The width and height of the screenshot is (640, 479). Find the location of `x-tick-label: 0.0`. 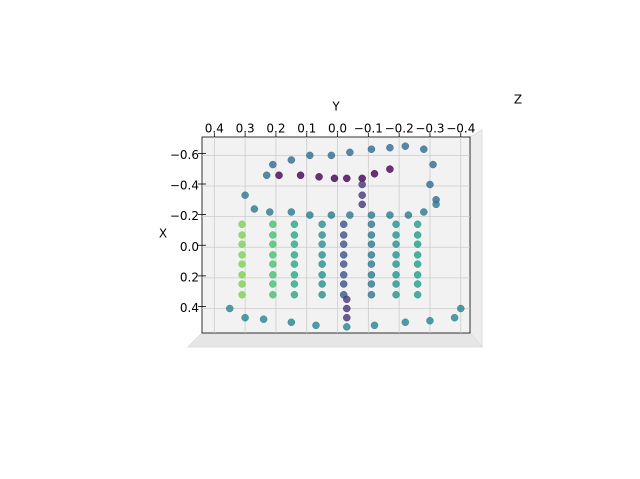

x-tick-label: 0.0 is located at coordinates (337, 129).